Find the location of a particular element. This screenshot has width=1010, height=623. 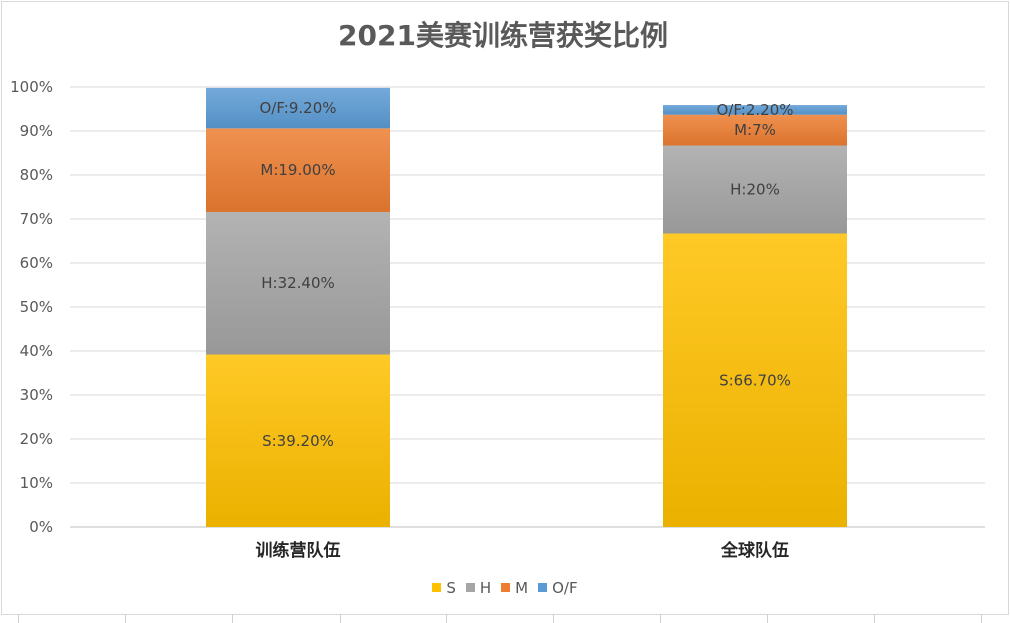

y-tick-label: 50% is located at coordinates (36, 307).